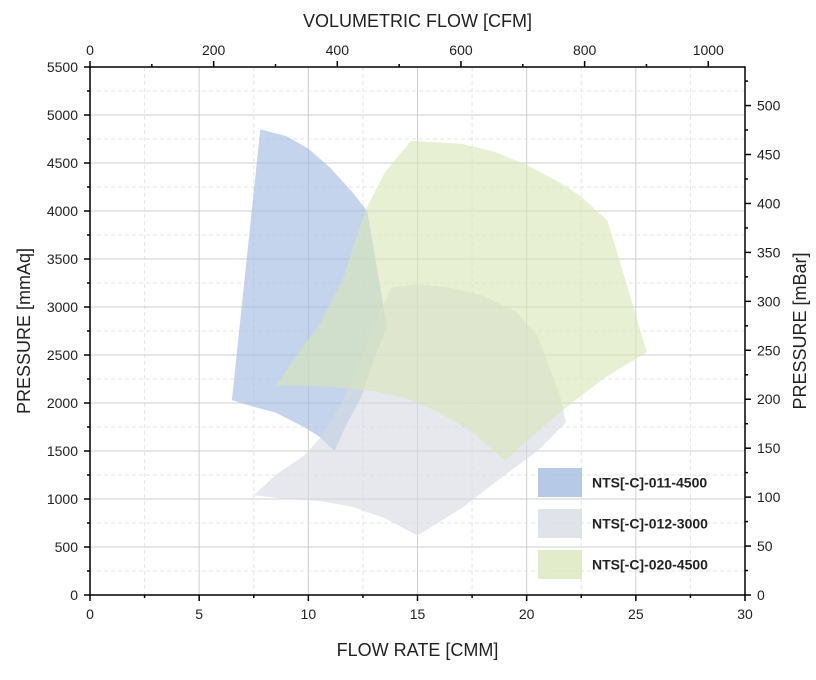 Image resolution: width=816 pixels, height=680 pixels. Describe the element at coordinates (745, 614) in the screenshot. I see `x-tick-label: 30` at that location.